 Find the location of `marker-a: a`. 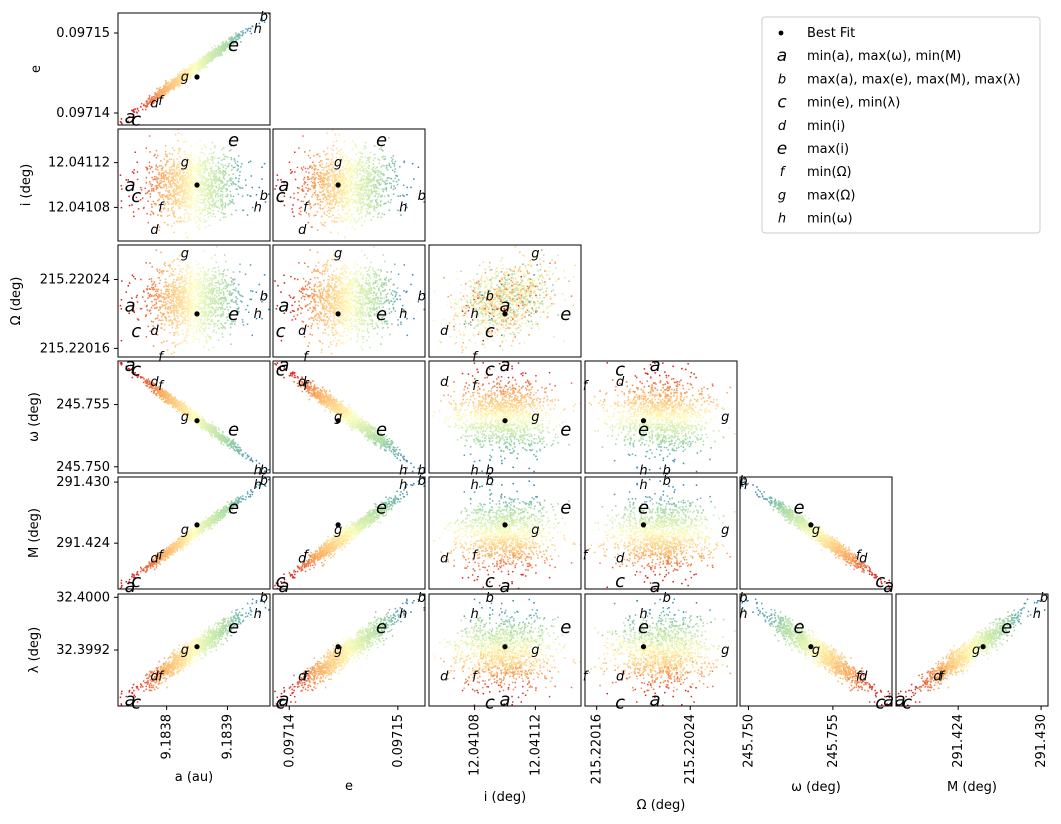

marker-a: a is located at coordinates (283, 185).